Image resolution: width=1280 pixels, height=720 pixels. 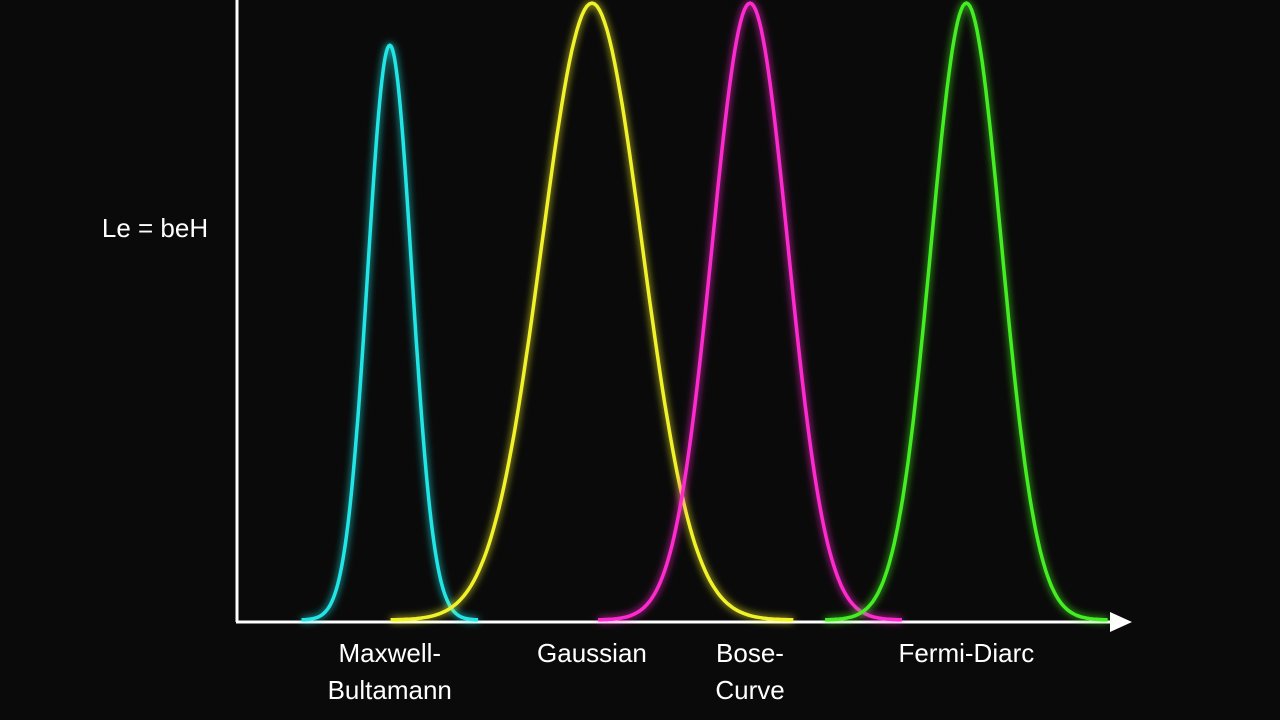 What do you see at coordinates (390, 671) in the screenshot?
I see `curve-label: Maxwell-Bultamann` at bounding box center [390, 671].